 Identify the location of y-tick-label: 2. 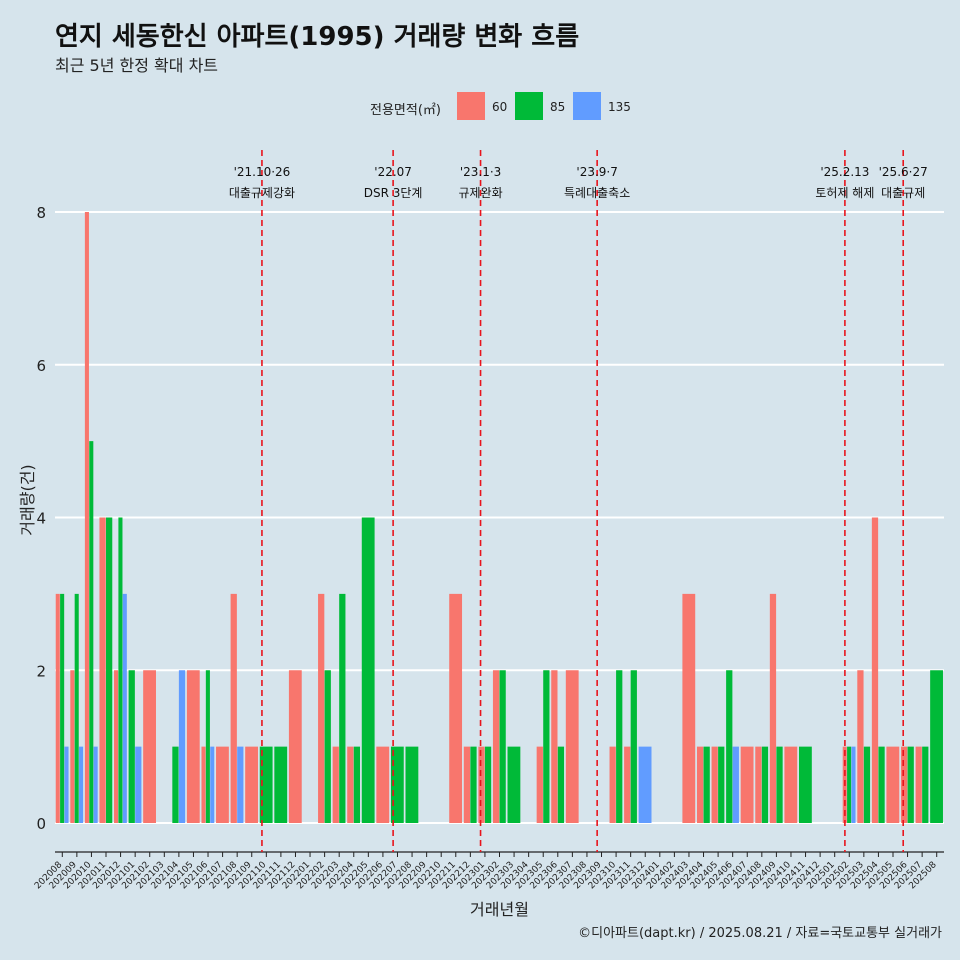
(41, 671).